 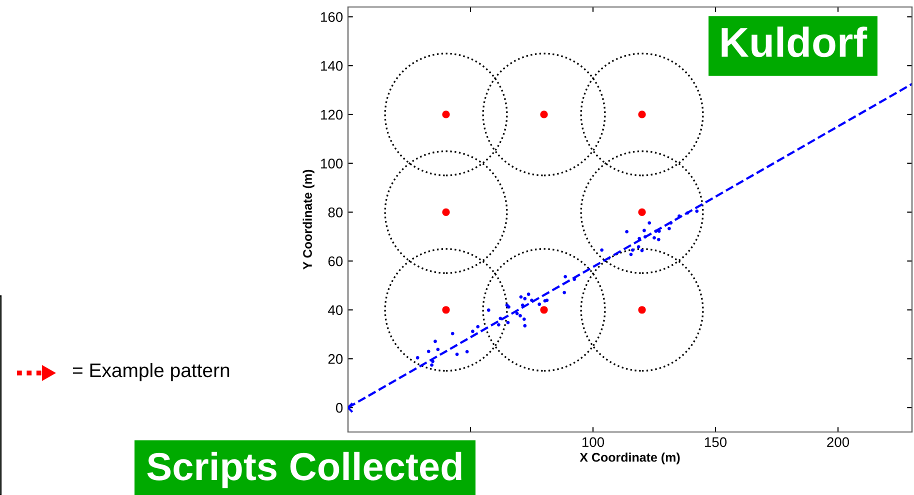 I want to click on y-tick-label: 120, so click(x=332, y=115).